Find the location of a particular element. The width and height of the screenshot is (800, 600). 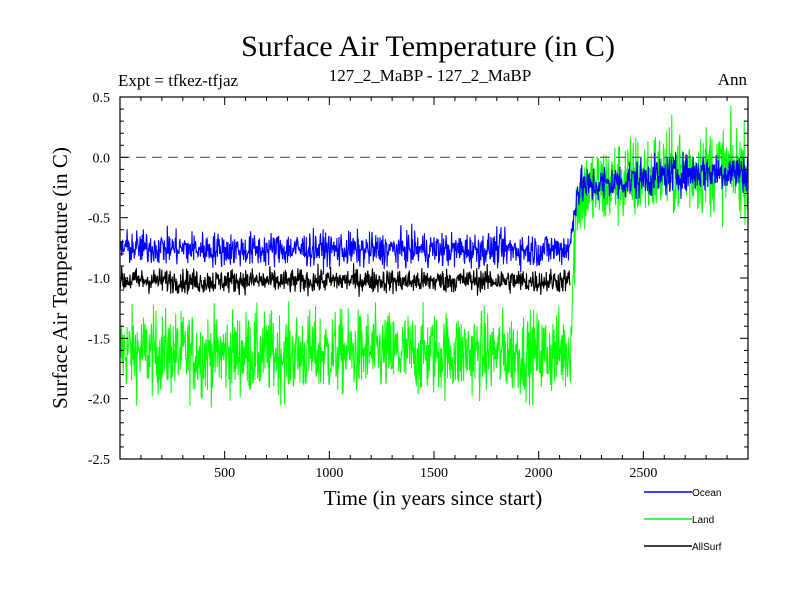

experiment-label: Expt = tfkez-tfjaz is located at coordinates (178, 80).